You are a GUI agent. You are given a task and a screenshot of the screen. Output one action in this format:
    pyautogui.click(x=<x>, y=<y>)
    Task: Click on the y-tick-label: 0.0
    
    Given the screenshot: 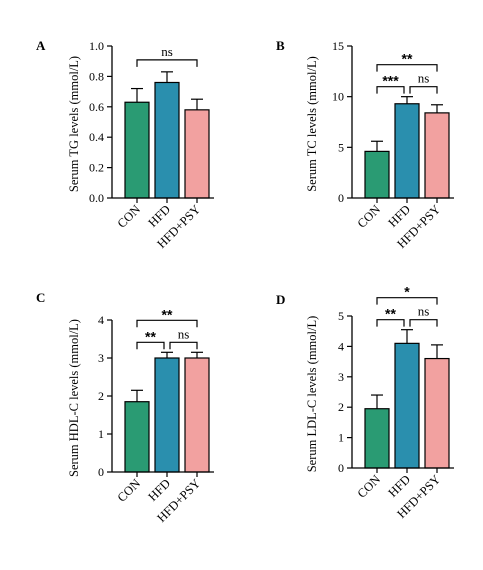 What is the action you would take?
    pyautogui.click(x=96, y=198)
    